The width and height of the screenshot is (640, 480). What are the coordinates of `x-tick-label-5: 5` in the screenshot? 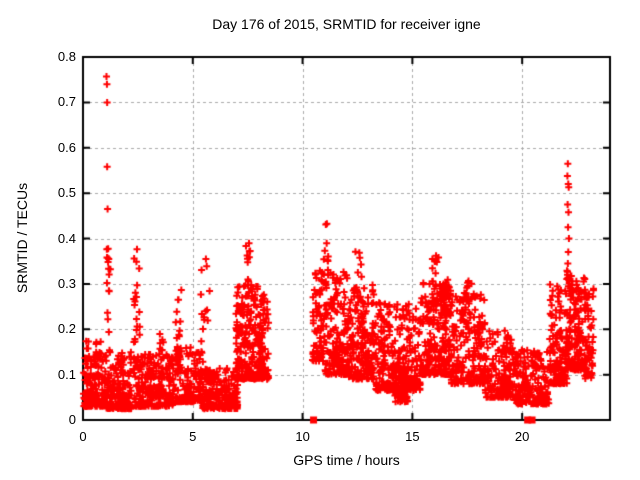 It's located at (193, 436).